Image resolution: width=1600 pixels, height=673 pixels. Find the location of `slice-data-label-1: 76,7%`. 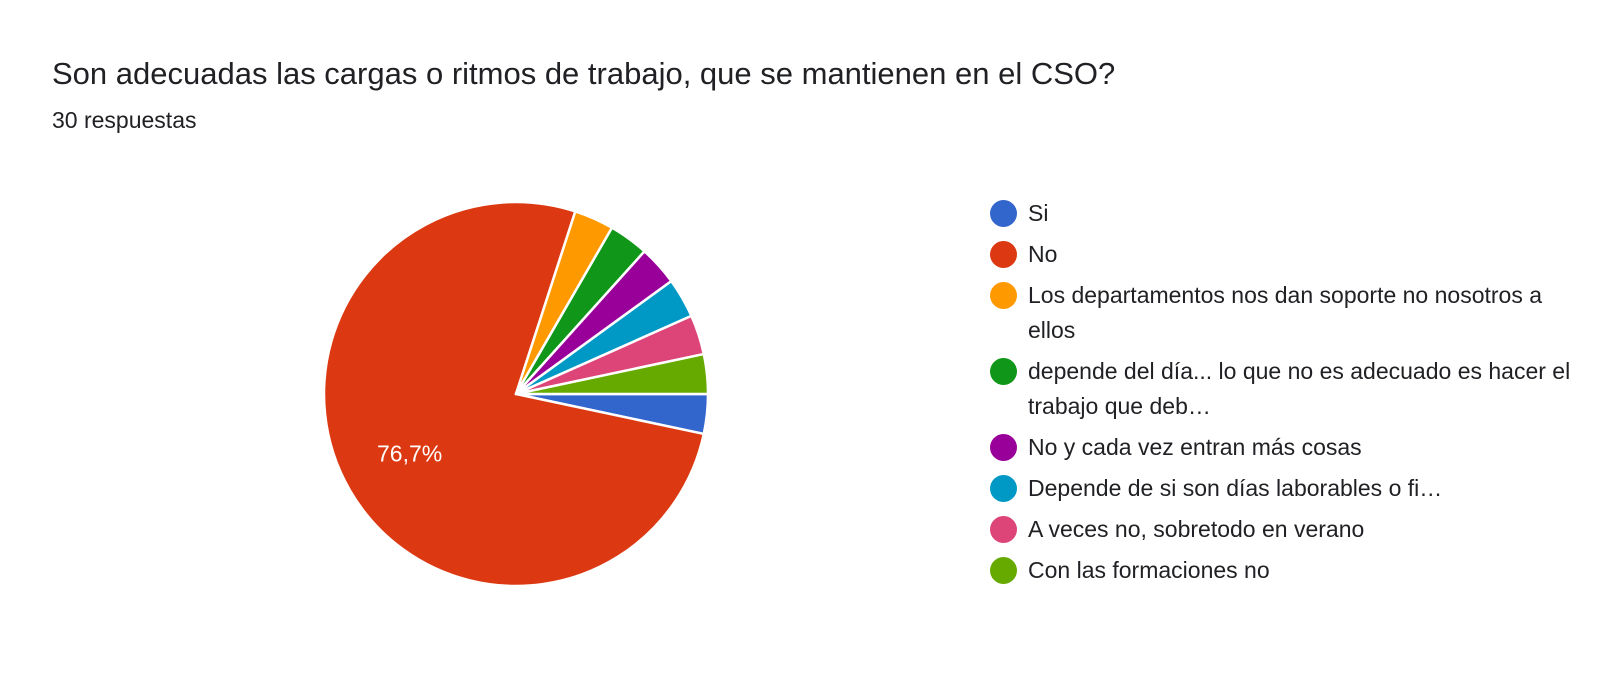

slice-data-label-1: 76,7% is located at coordinates (409, 453).